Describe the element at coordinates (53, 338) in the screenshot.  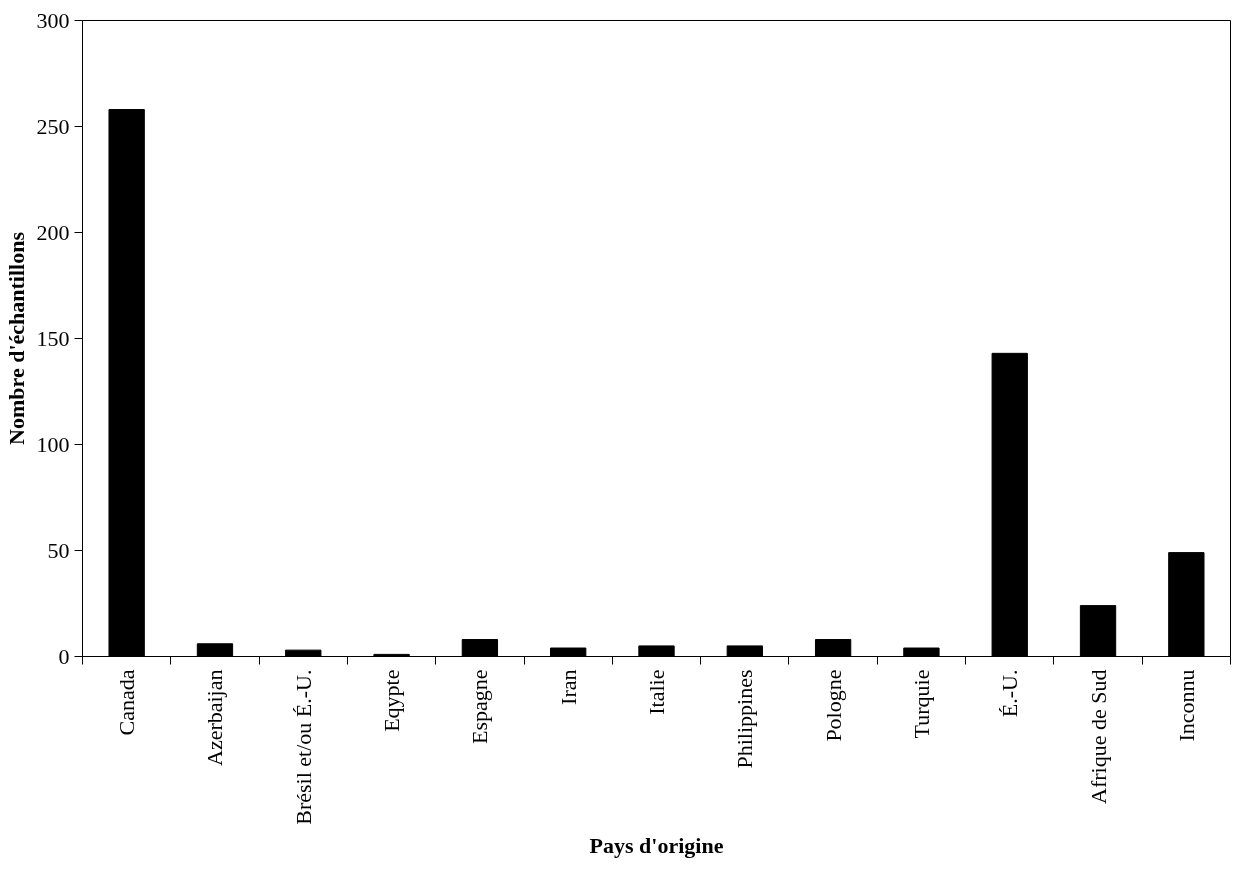
I see `y-tick-label: 150` at that location.